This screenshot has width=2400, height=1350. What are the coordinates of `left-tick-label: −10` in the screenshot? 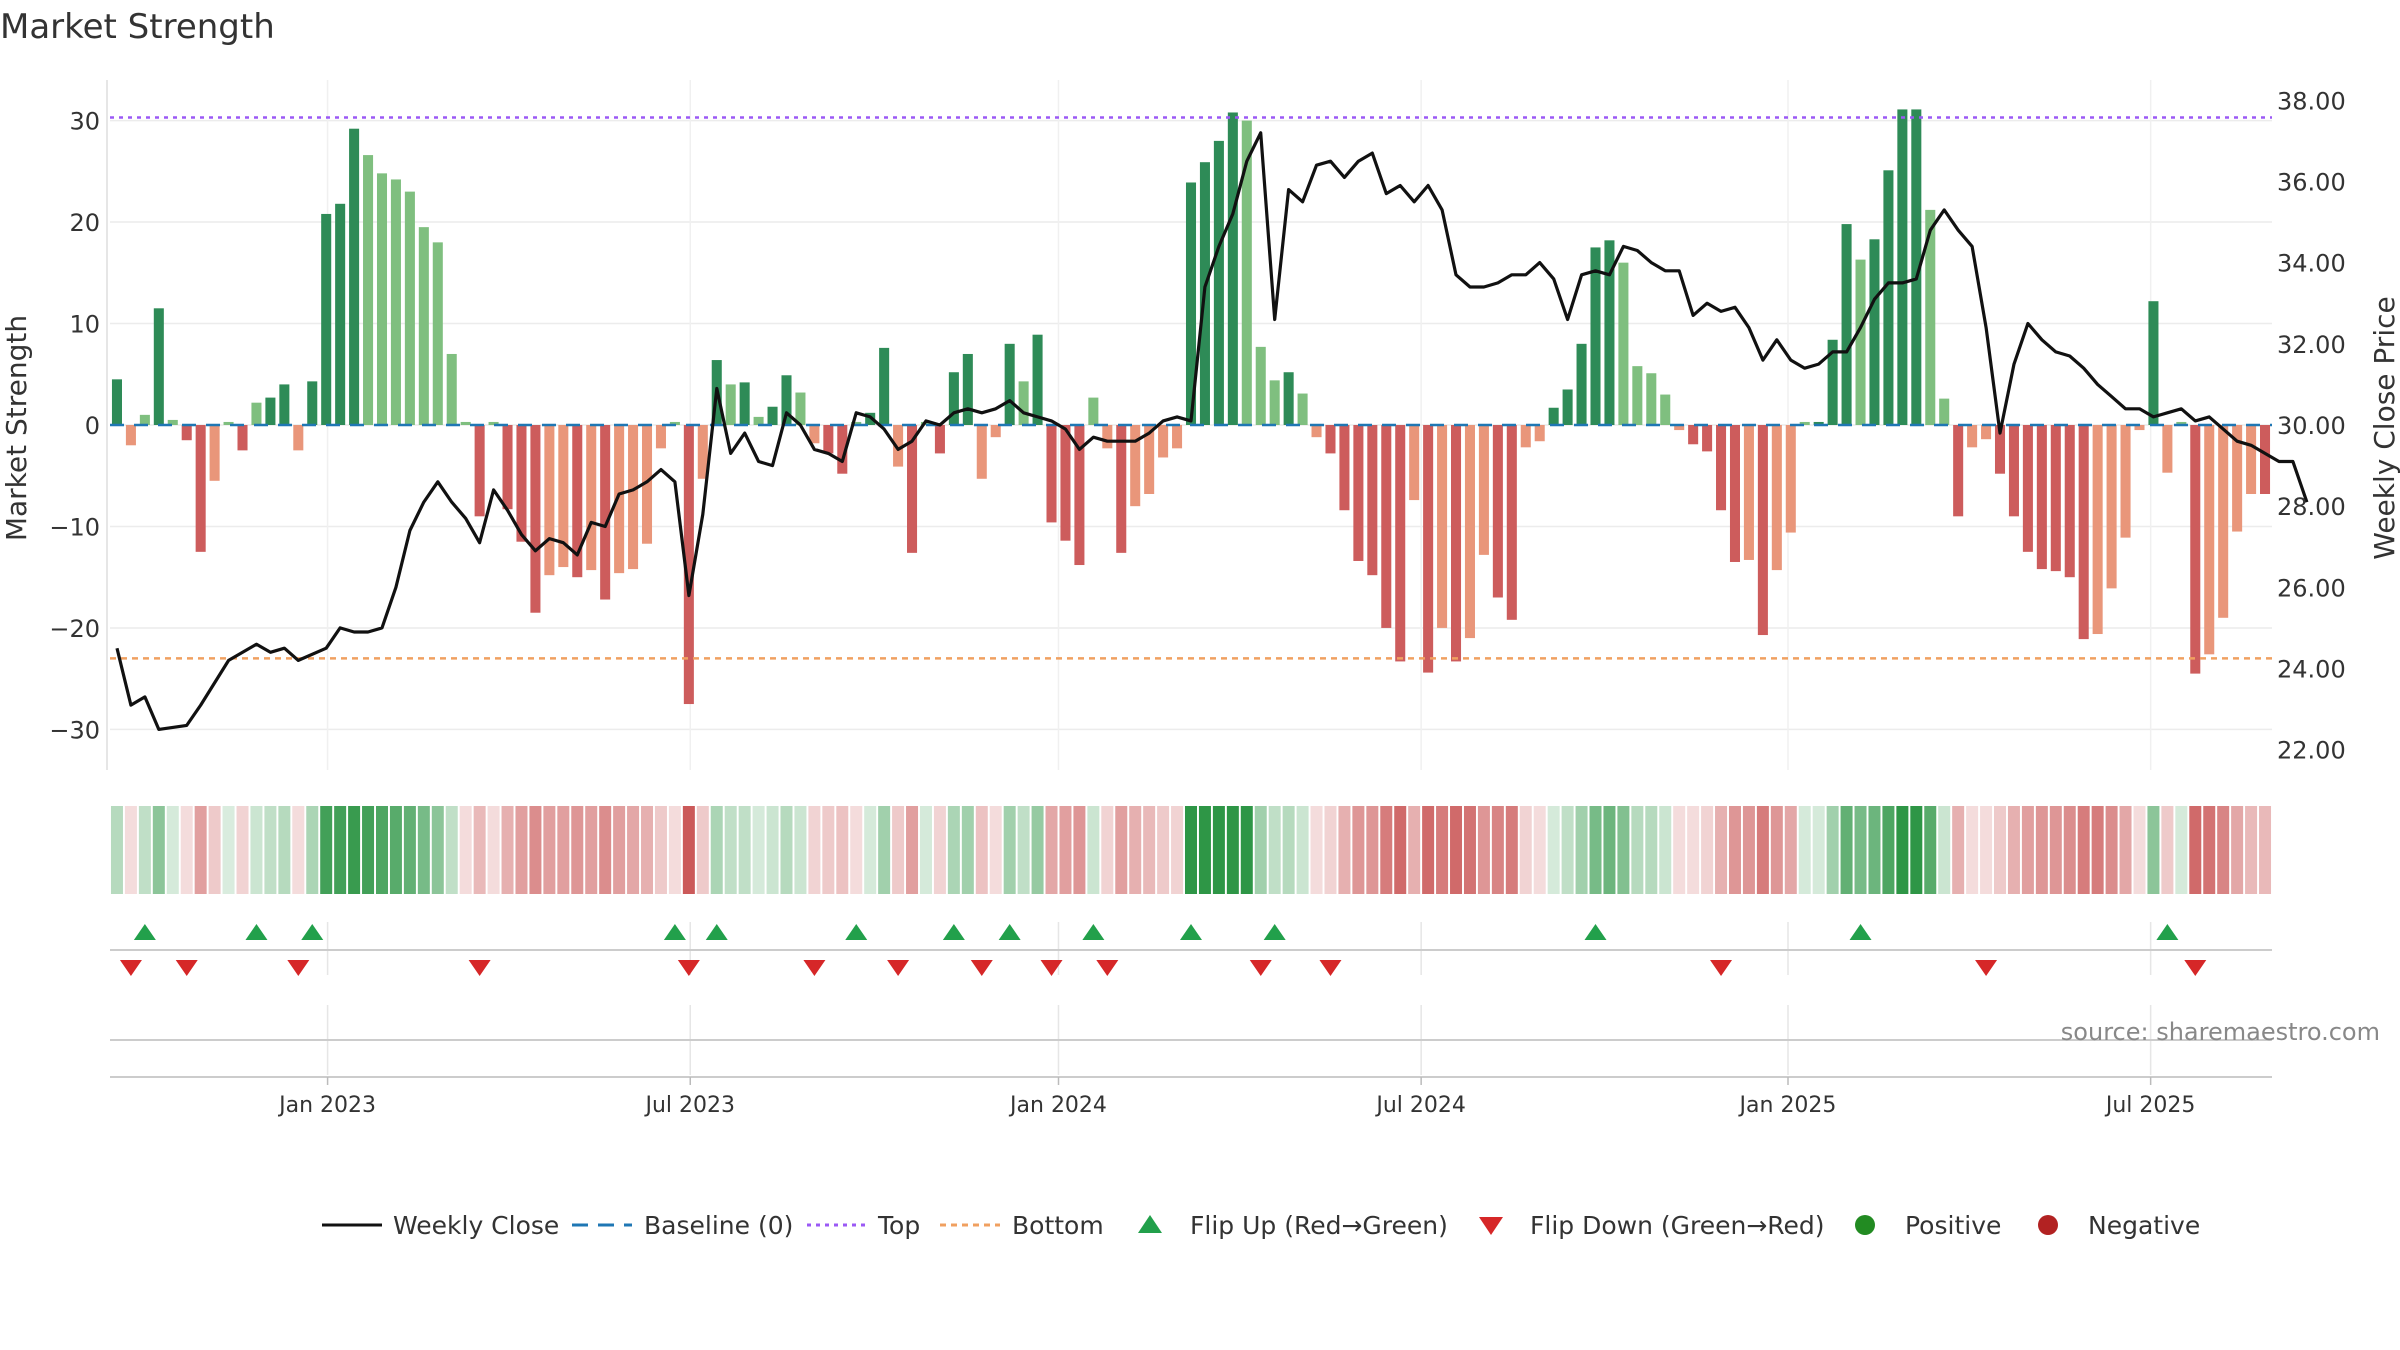 It's located at (74, 527).